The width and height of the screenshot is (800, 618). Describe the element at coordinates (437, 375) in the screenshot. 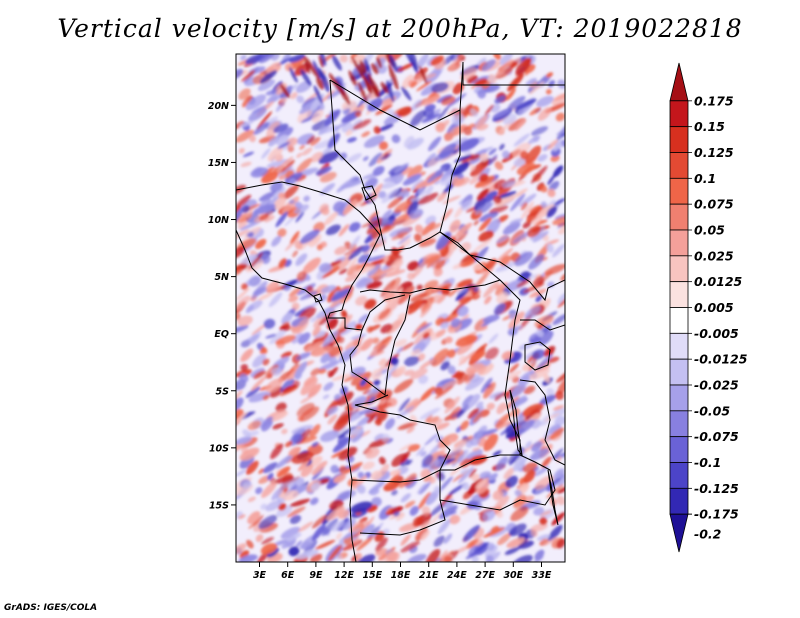

I see `border-drc` at that location.